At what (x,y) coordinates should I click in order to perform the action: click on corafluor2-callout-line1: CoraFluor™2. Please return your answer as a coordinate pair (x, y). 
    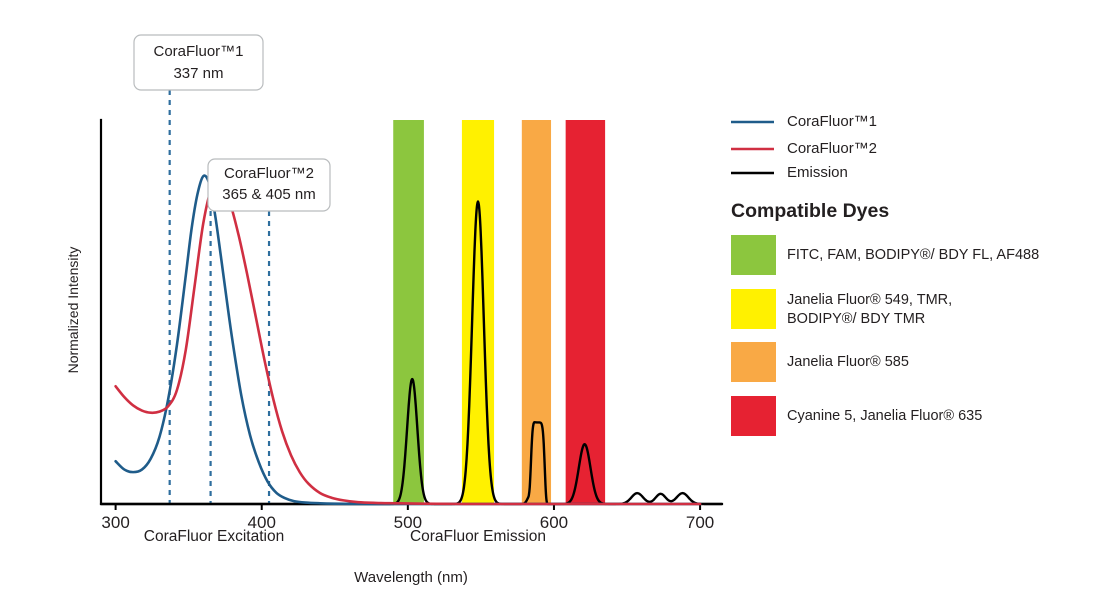
    Looking at the image, I should click on (269, 173).